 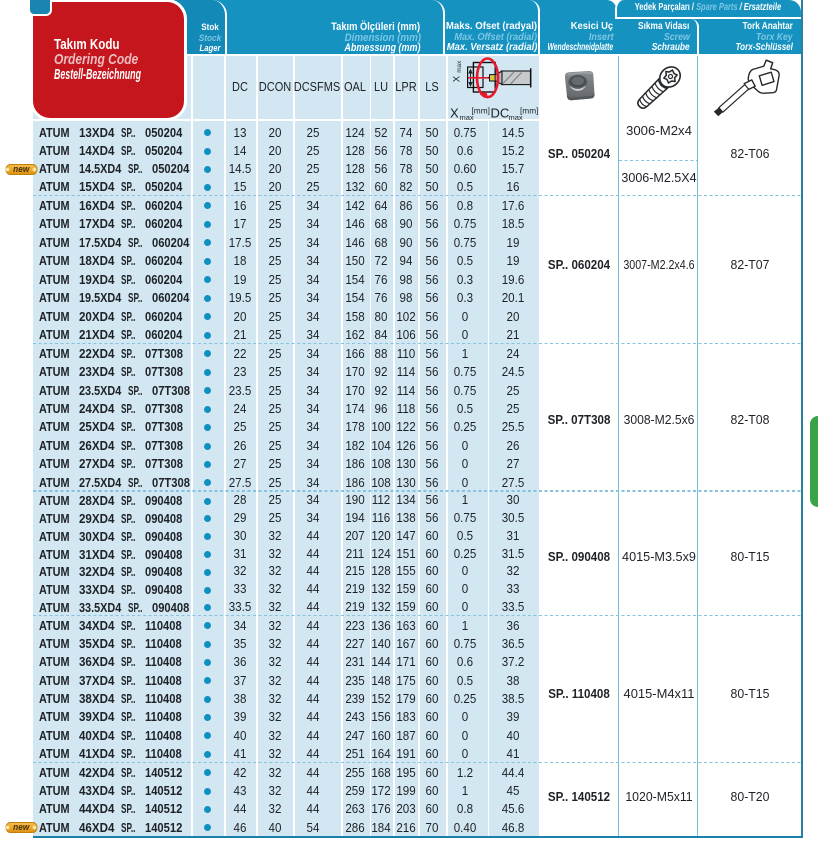 What do you see at coordinates (500, 112) in the screenshot?
I see `svg-text: DC` at bounding box center [500, 112].